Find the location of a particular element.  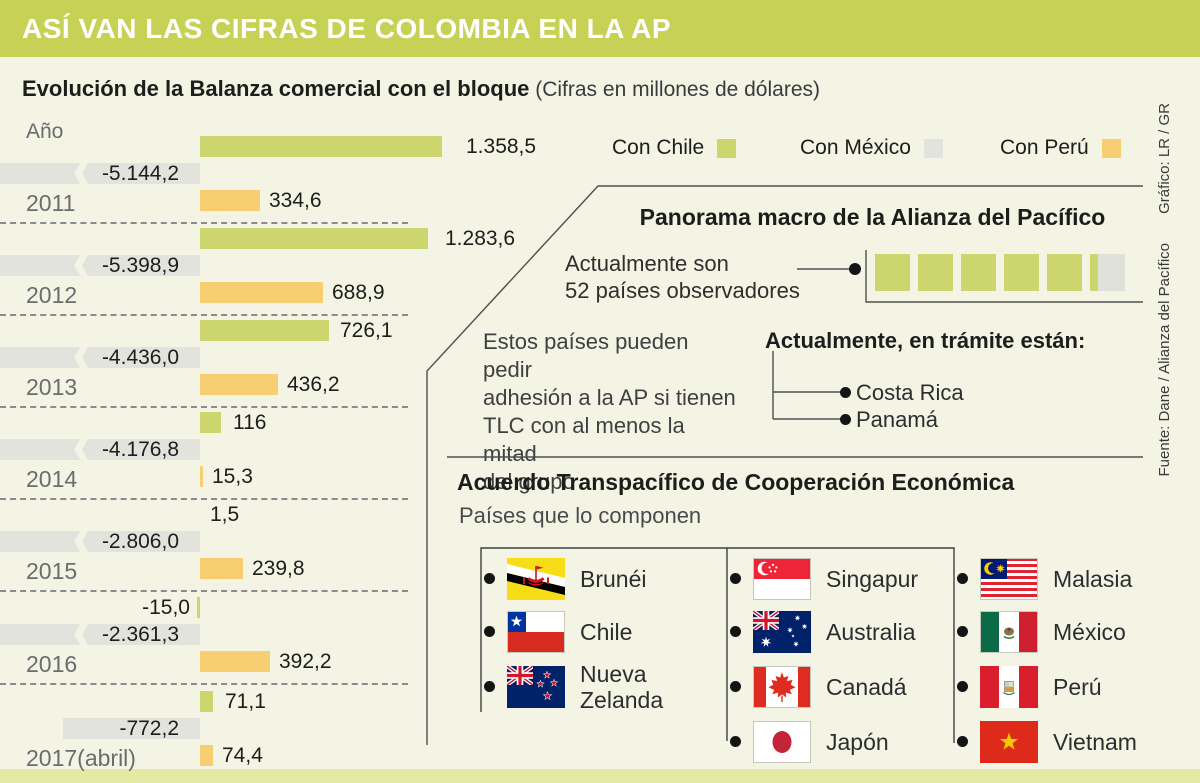

observers-text: Actualmente son 52 países observadores is located at coordinates (682, 277).